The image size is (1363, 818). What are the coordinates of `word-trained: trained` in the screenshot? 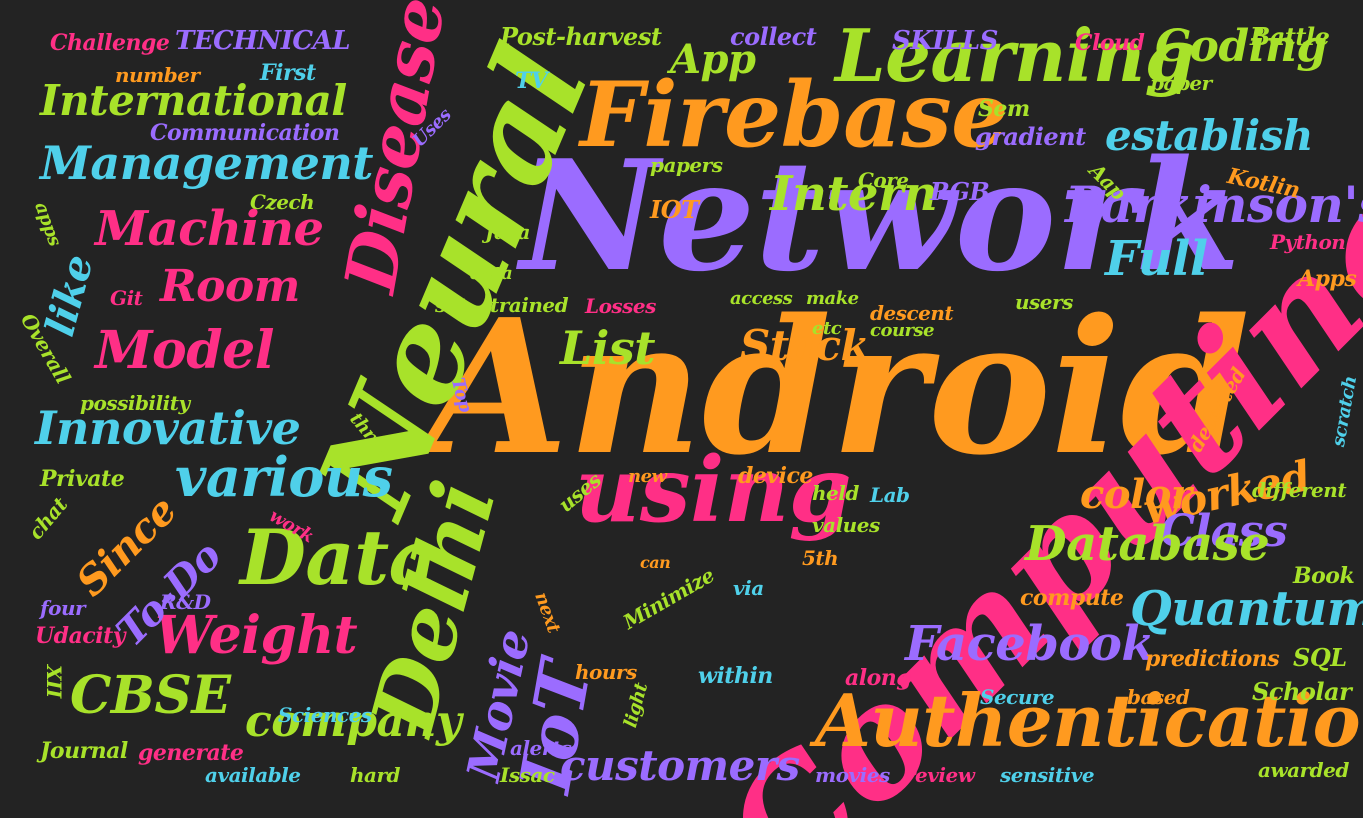 It's located at (529, 305).